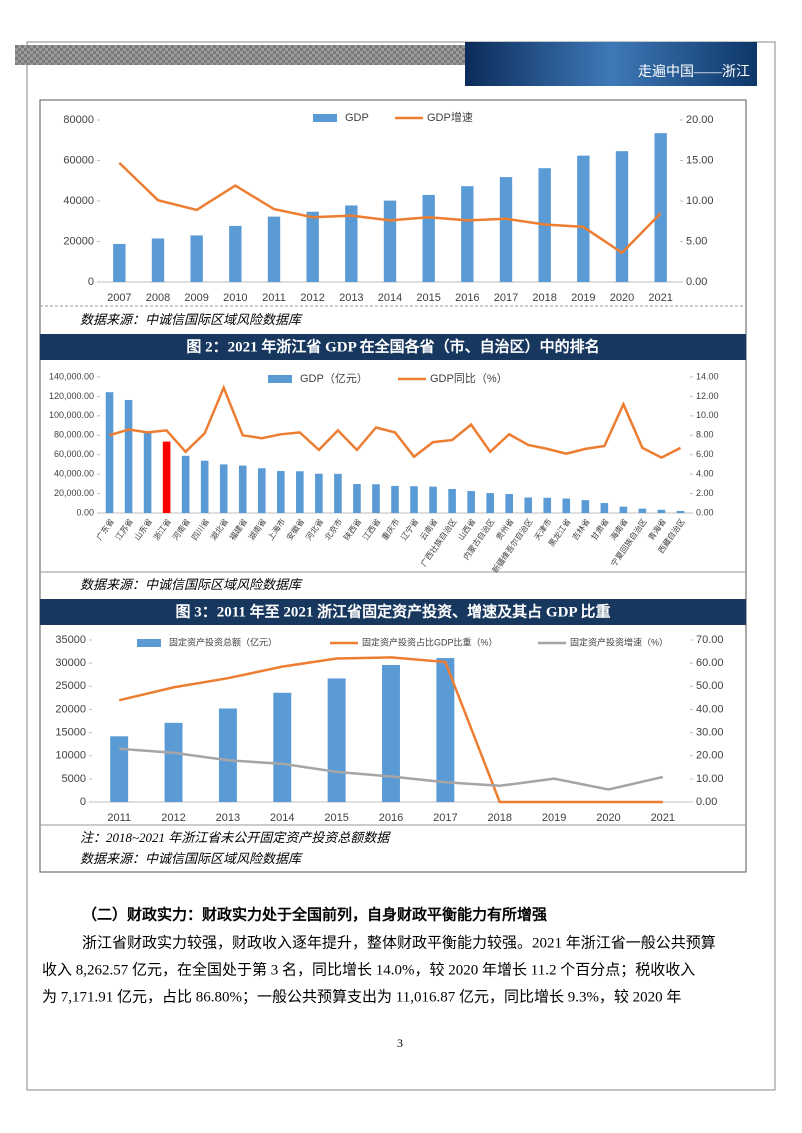  I want to click on legend-label: 固定资产投资占比GDP比重（%）, so click(430, 641).